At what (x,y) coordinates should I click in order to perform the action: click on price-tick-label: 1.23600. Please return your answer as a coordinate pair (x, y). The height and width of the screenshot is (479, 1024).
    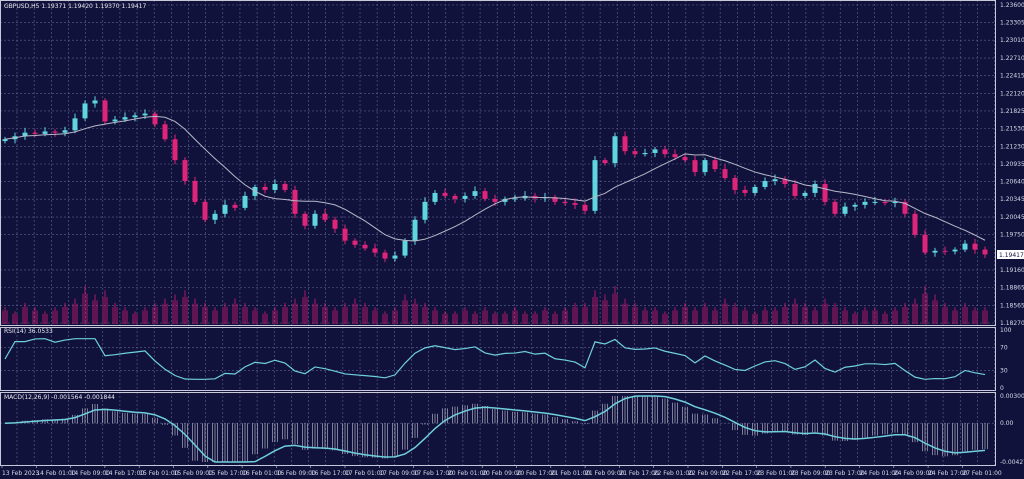
    Looking at the image, I should click on (1012, 5).